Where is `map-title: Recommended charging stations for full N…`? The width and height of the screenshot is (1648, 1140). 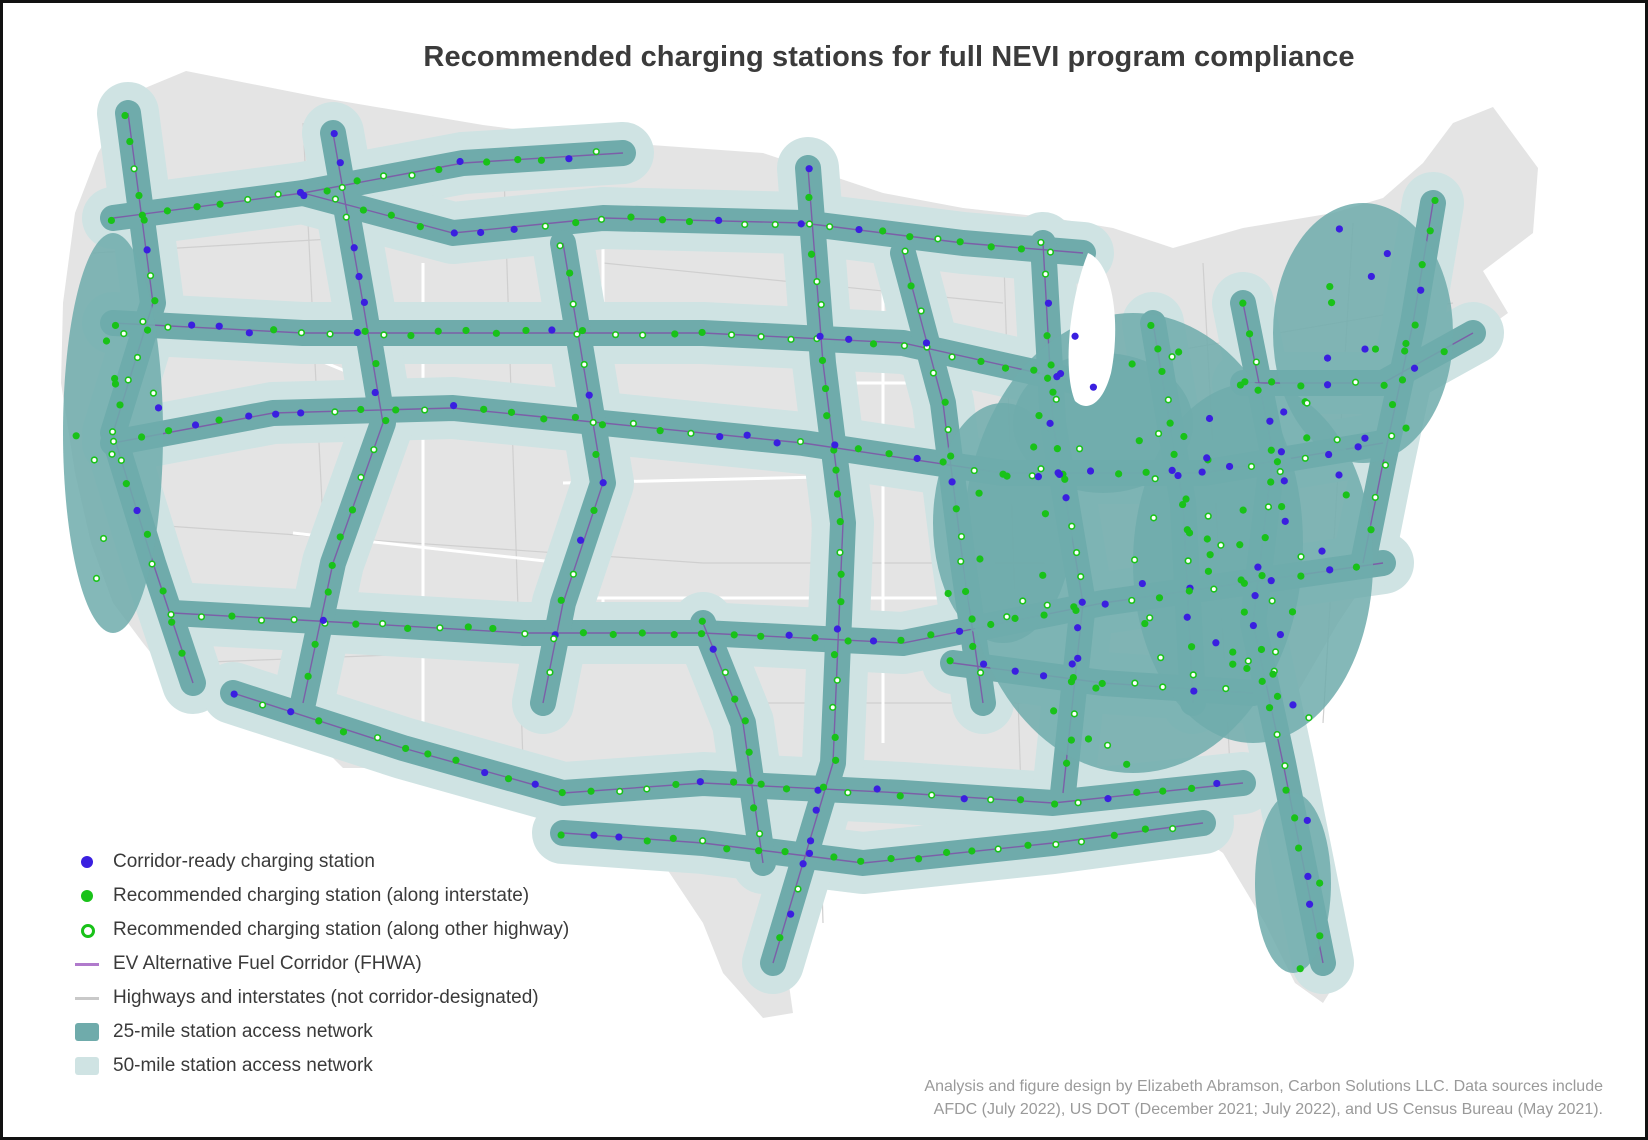 map-title: Recommended charging stations for full N… is located at coordinates (889, 57).